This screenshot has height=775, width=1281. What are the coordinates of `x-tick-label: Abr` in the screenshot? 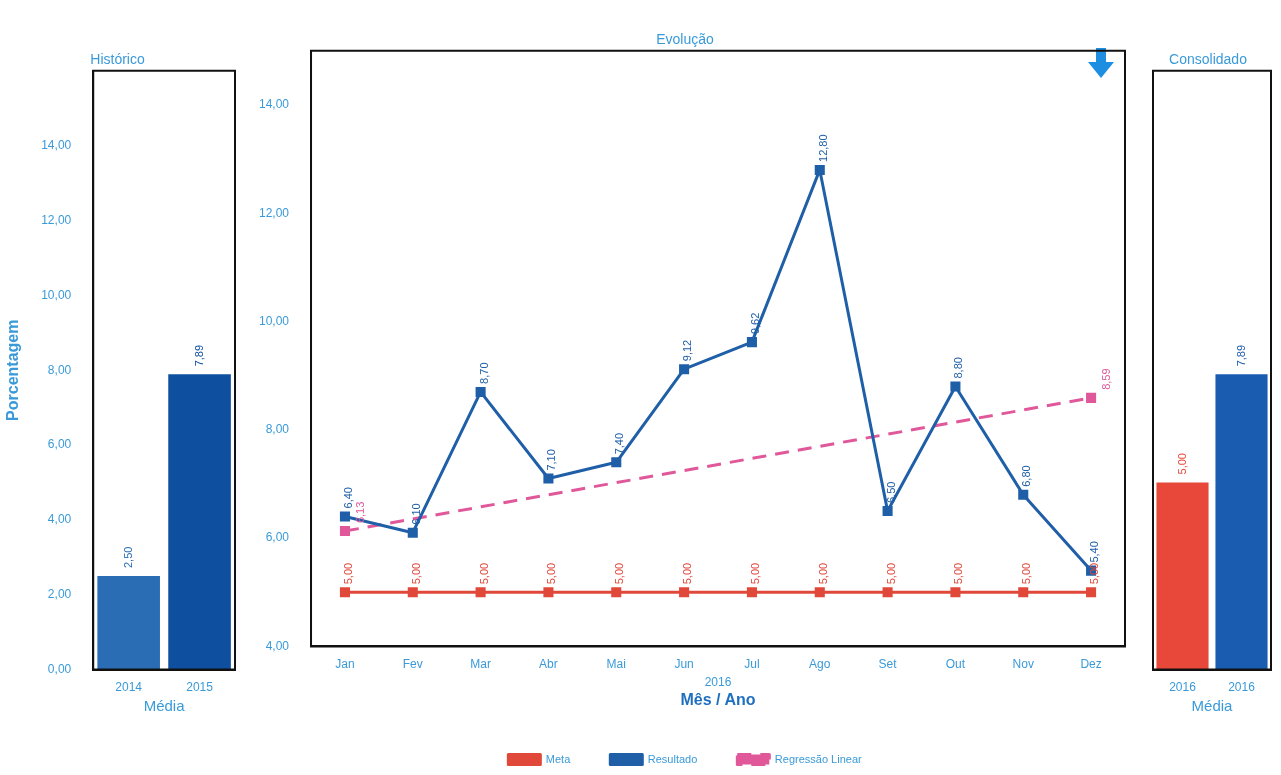 It's located at (548, 663).